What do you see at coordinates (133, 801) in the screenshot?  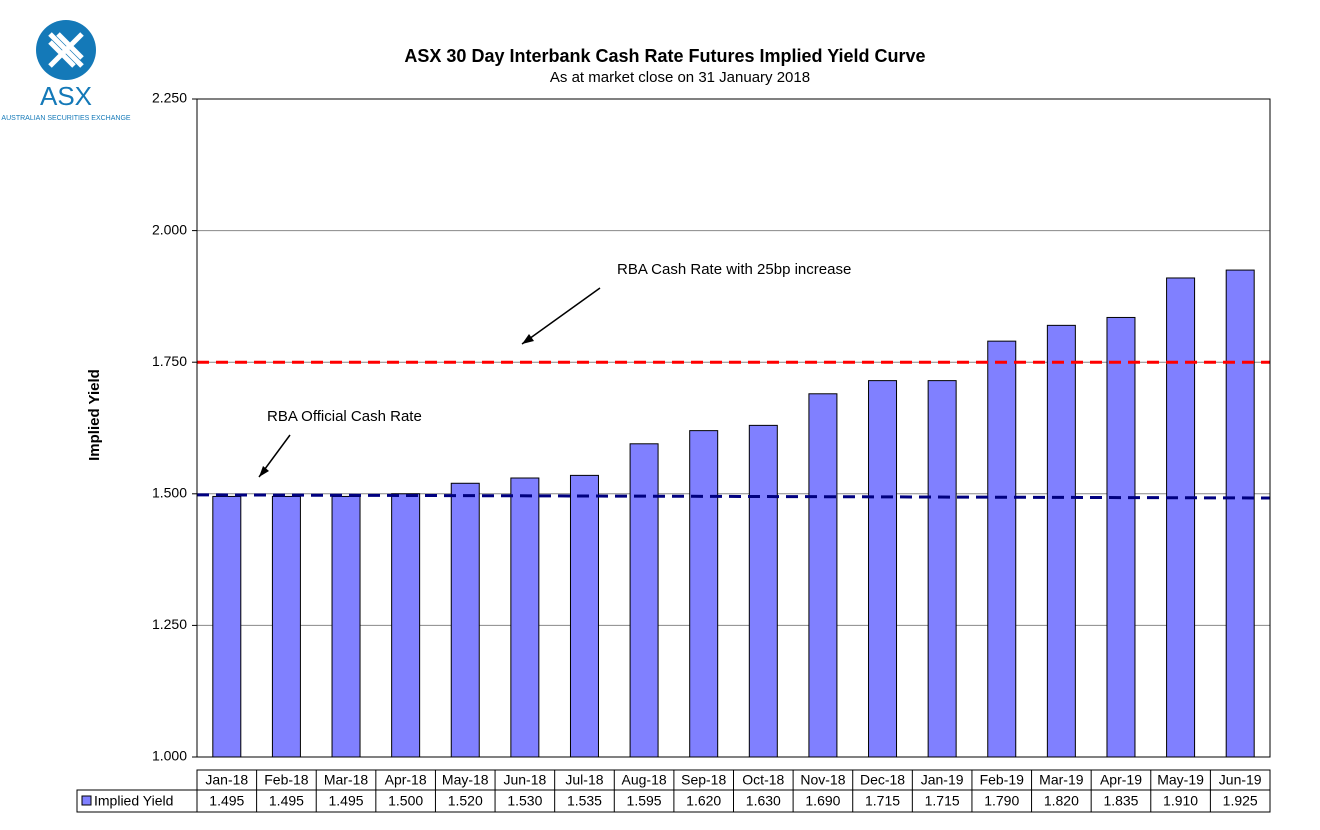 I see `legend-label: Implied Yield` at bounding box center [133, 801].